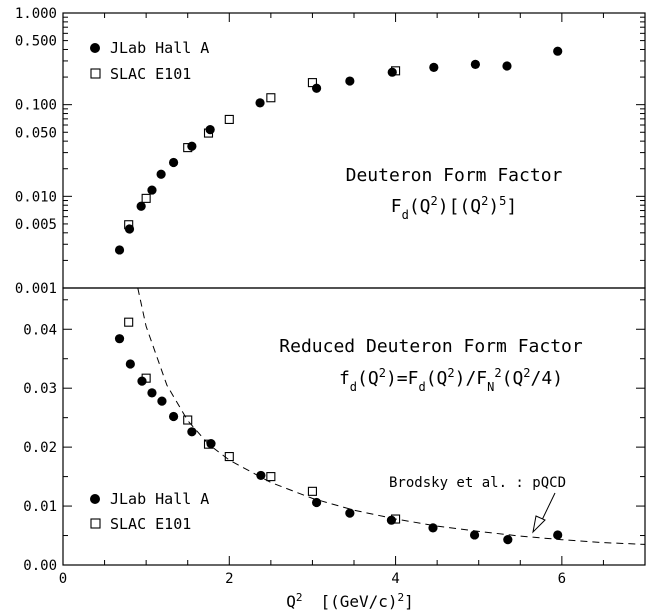 The image size is (652, 612). I want to click on x-tick-label: 0, so click(63, 579).